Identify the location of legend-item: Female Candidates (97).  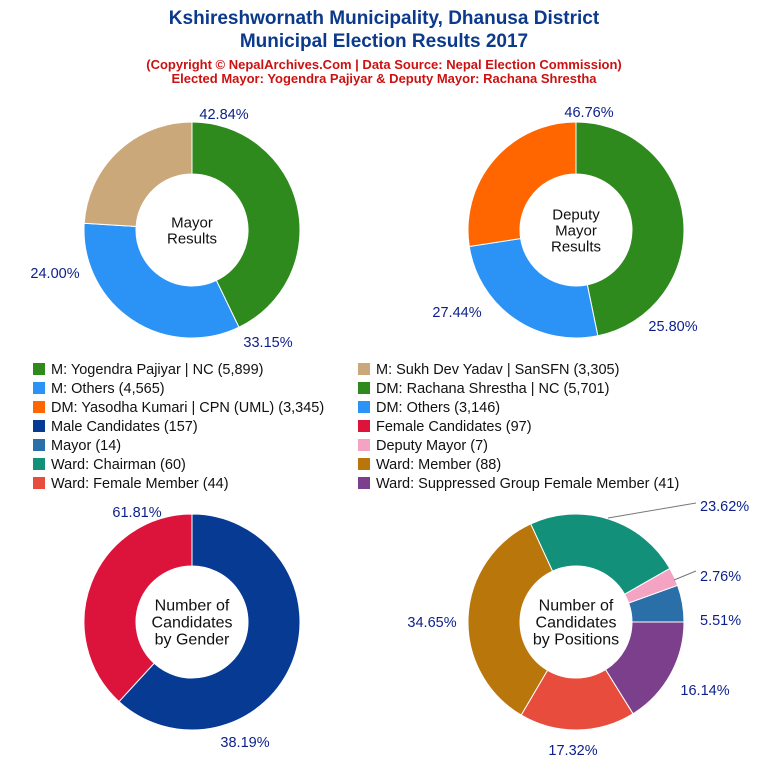
(445, 427).